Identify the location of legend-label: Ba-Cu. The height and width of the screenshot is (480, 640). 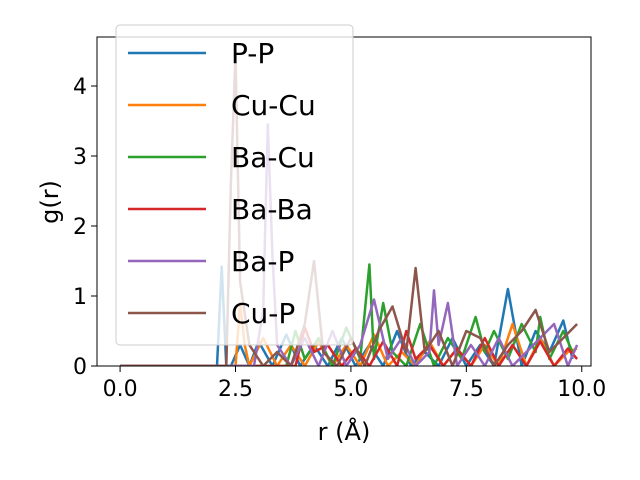
(273, 157).